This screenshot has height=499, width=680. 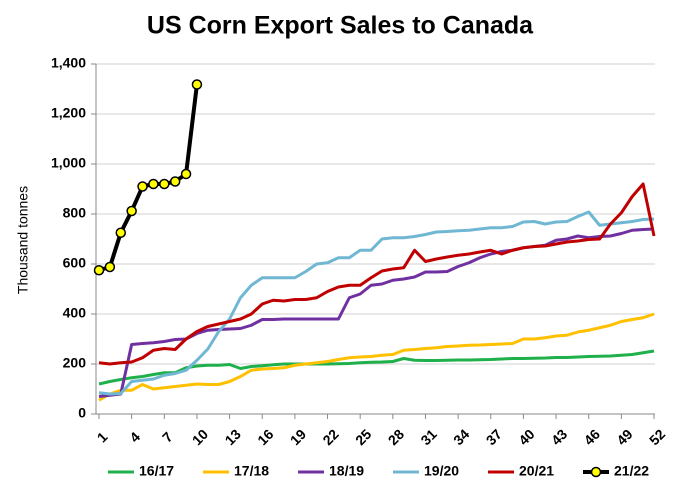 What do you see at coordinates (75, 313) in the screenshot?
I see `y-tick-label: 400` at bounding box center [75, 313].